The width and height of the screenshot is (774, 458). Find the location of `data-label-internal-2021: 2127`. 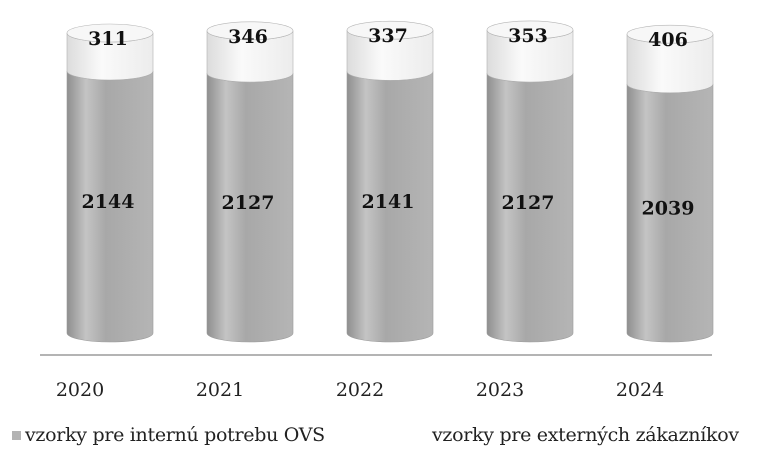

data-label-internal-2021: 2127 is located at coordinates (248, 203).